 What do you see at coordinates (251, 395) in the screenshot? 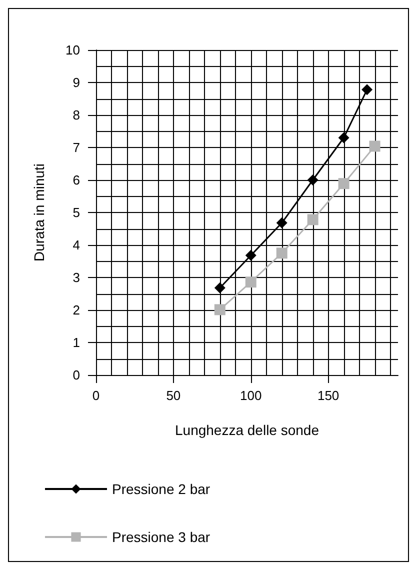
I see `x-tick-label: 100` at bounding box center [251, 395].